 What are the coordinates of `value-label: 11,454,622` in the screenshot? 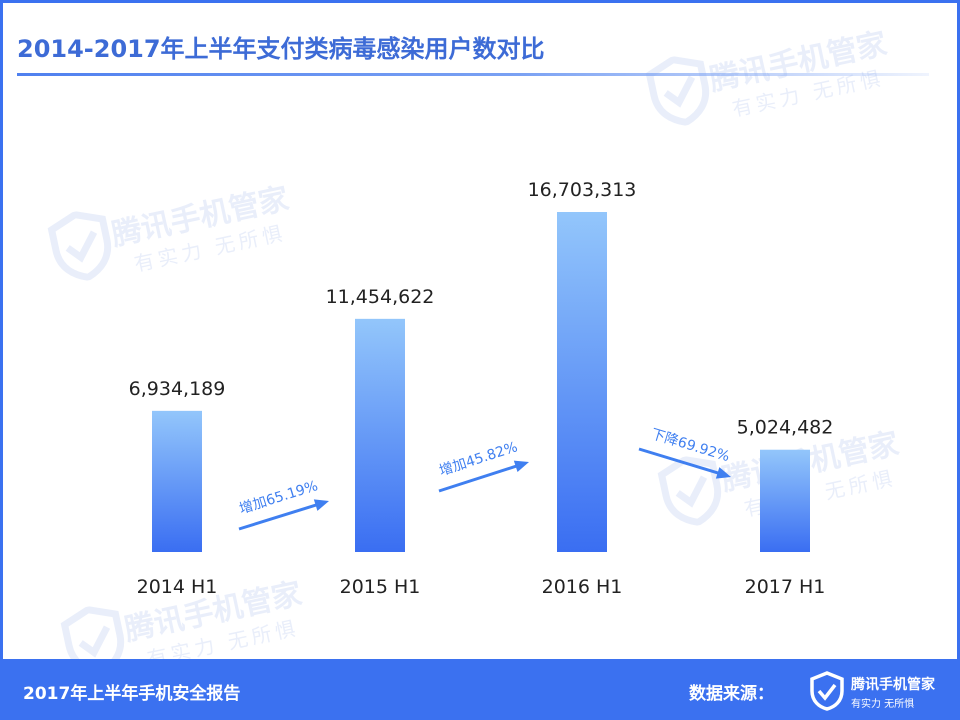 It's located at (380, 297).